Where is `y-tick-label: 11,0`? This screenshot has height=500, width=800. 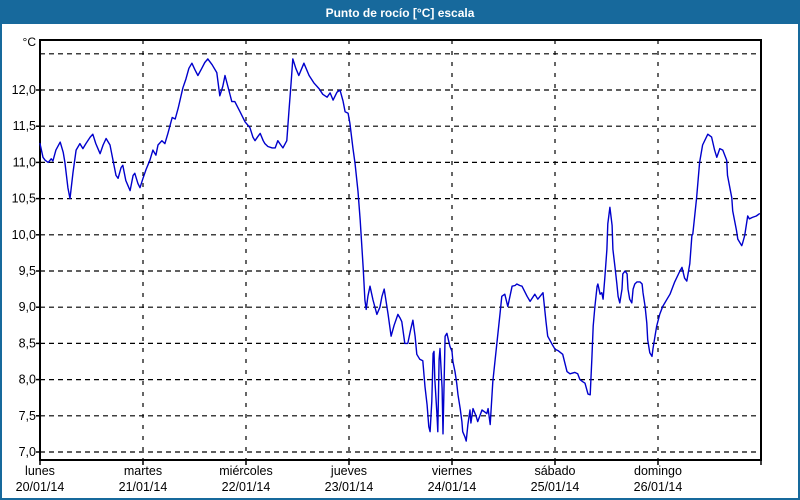 y-tick-label: 11,0 is located at coordinates (24, 162).